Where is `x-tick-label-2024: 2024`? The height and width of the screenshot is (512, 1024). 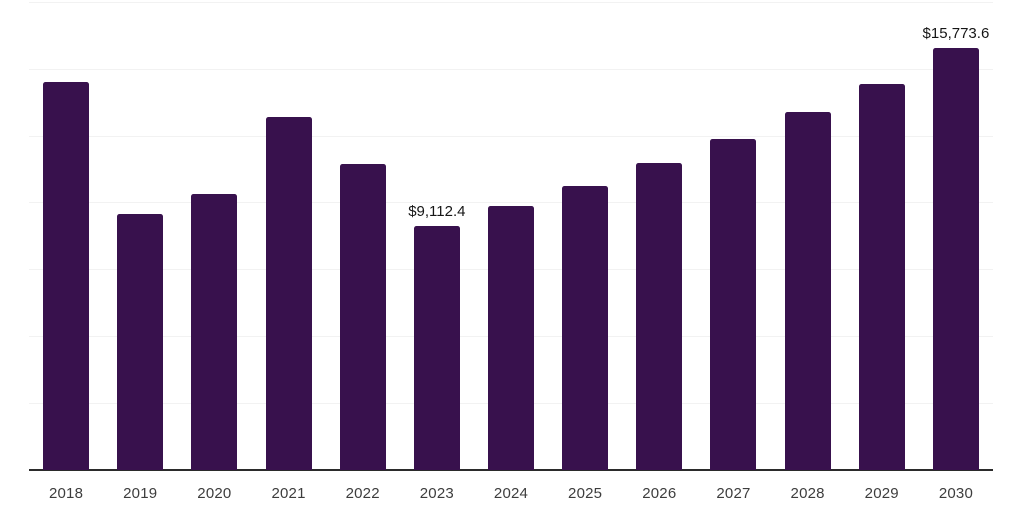 x-tick-label-2024: 2024 is located at coordinates (511, 493).